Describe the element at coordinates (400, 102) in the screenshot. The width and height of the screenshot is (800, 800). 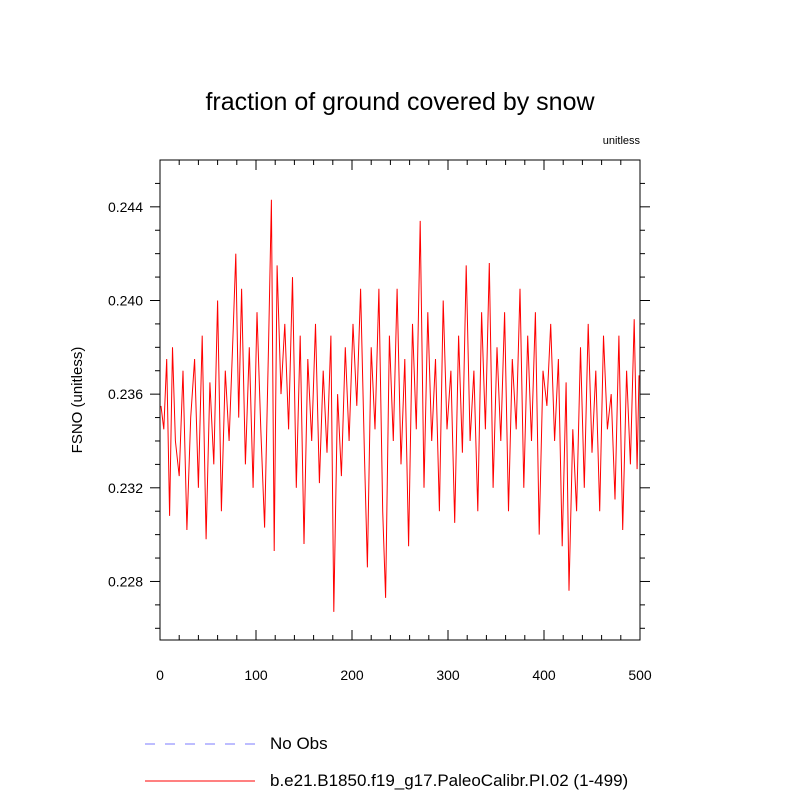
I see `chart-title: fraction of ground covered by snow` at that location.